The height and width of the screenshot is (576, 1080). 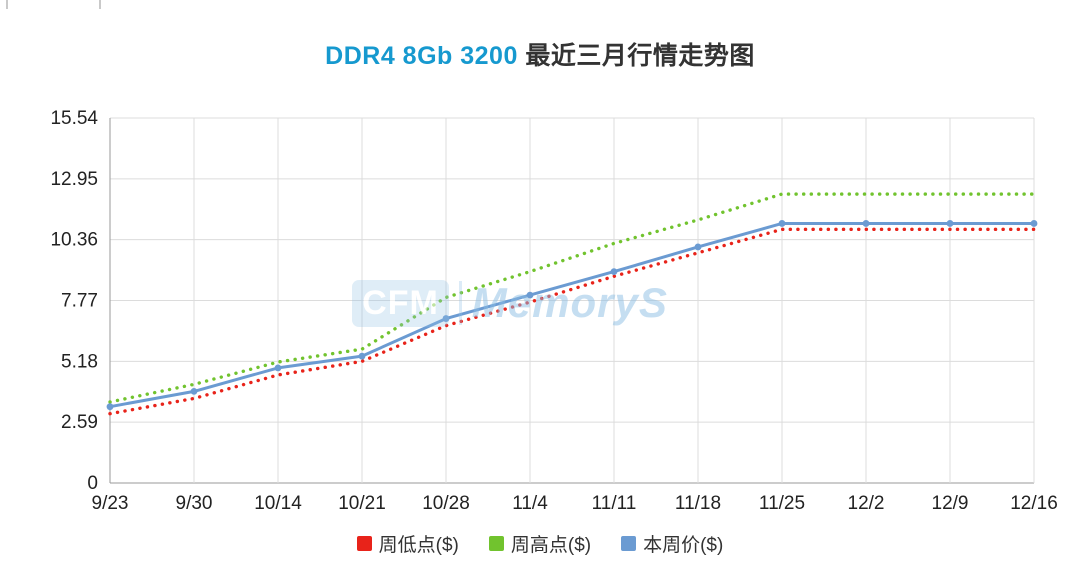 What do you see at coordinates (110, 503) in the screenshot?
I see `x-tick-label: 9/23` at bounding box center [110, 503].